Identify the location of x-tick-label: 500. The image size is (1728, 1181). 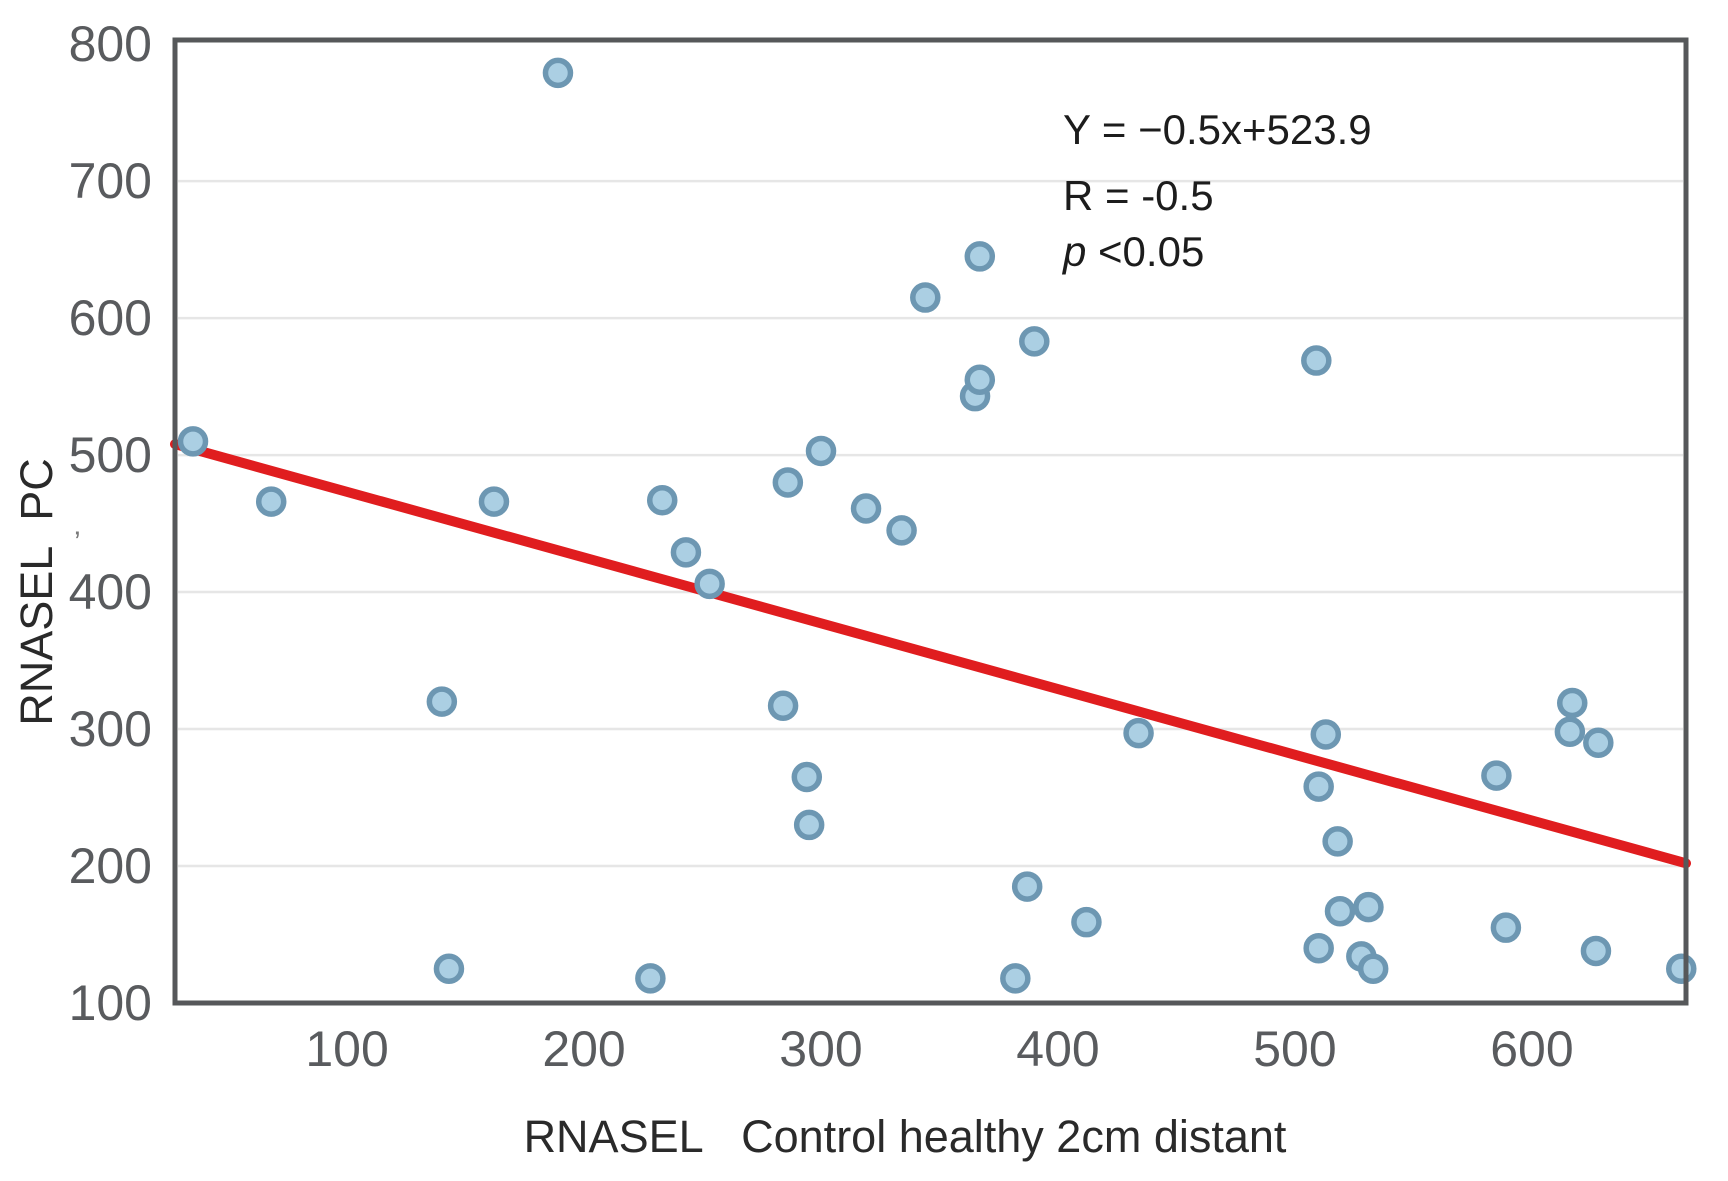
(1294, 1049).